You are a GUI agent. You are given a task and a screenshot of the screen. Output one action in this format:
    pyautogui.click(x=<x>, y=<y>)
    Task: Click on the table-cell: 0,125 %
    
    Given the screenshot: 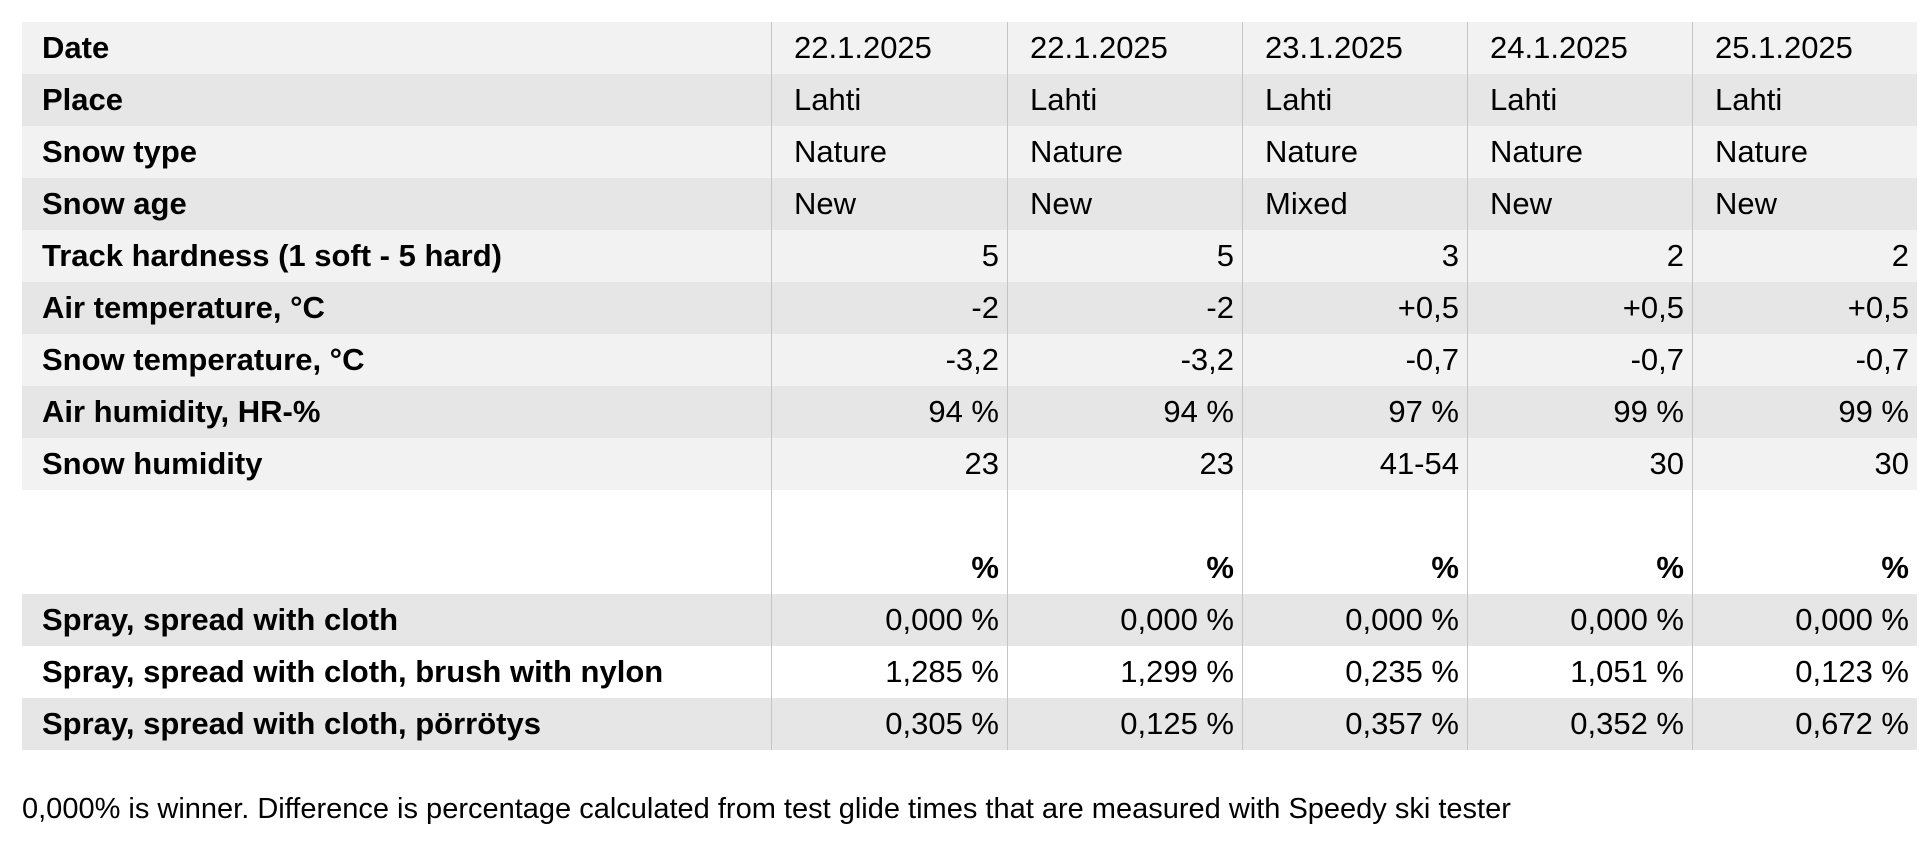 What is the action you would take?
    pyautogui.click(x=1124, y=724)
    